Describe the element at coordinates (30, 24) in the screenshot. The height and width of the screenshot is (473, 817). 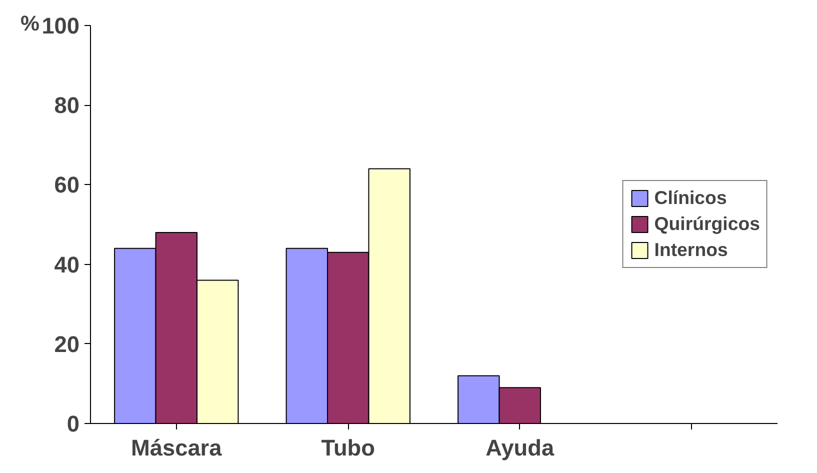
I see `y-axis-title: %` at that location.